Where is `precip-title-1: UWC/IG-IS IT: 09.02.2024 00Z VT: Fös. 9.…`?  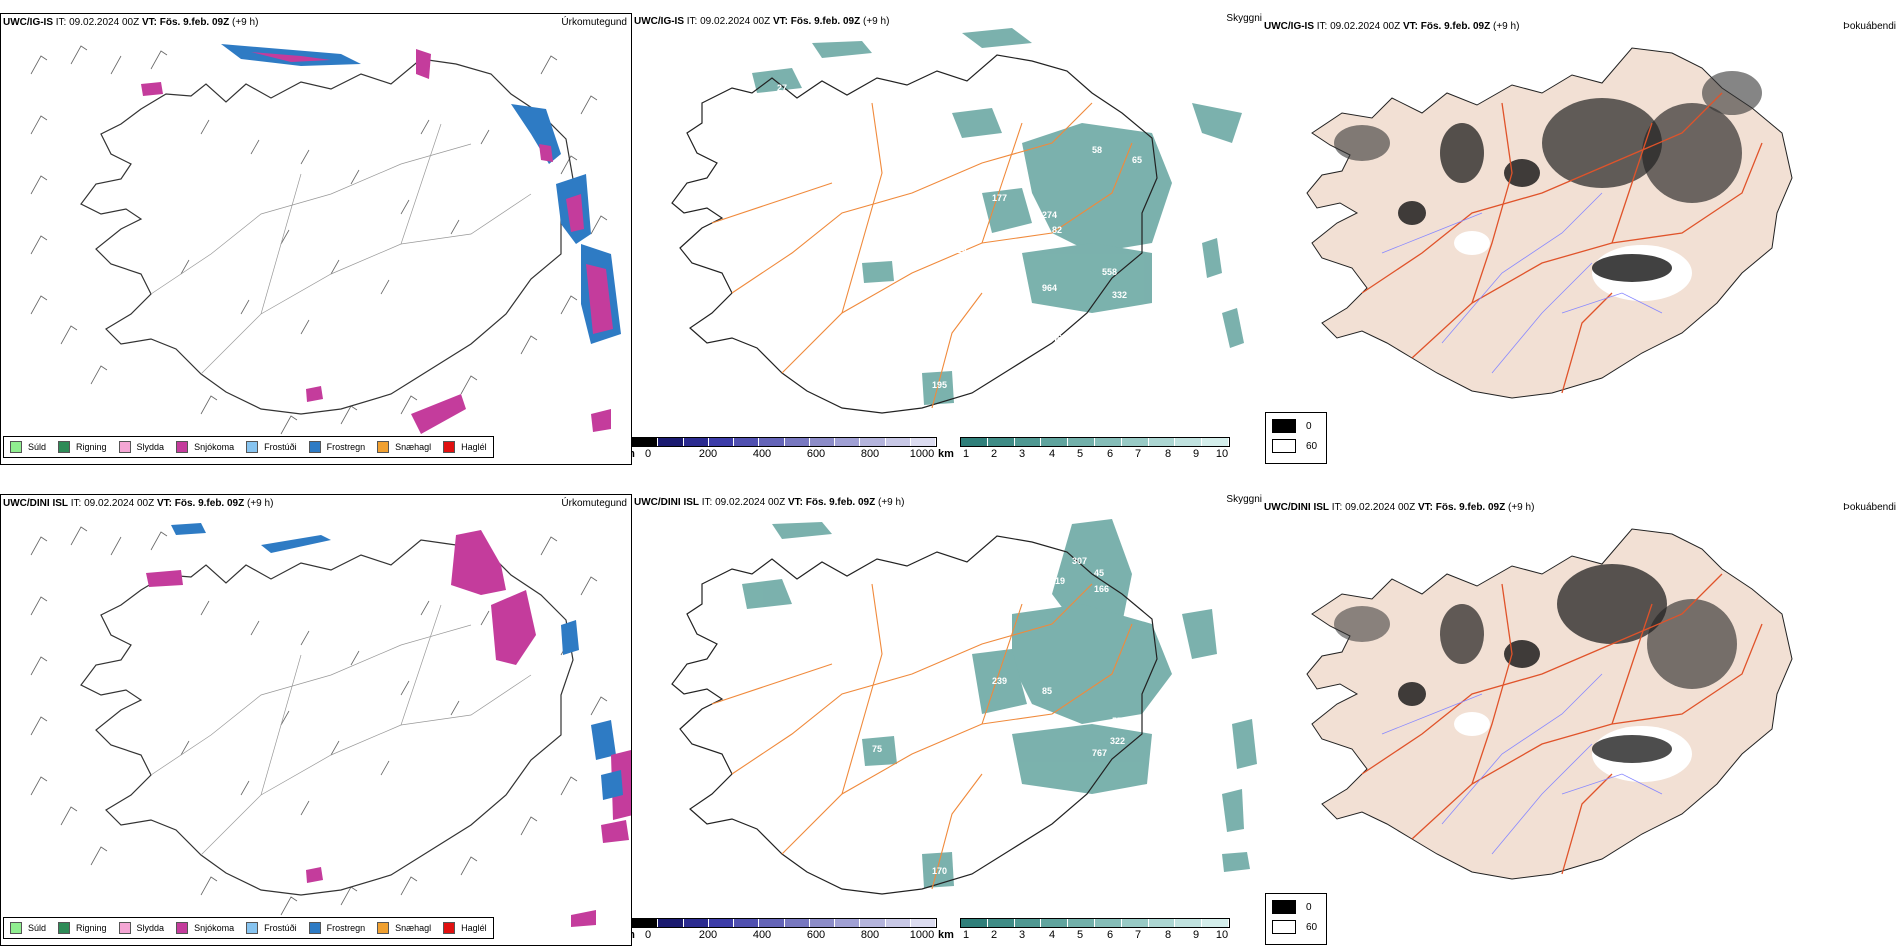
precip-title-1: UWC/IG-IS IT: 09.02.2024 00Z VT: Fös. 9.… is located at coordinates (131, 22).